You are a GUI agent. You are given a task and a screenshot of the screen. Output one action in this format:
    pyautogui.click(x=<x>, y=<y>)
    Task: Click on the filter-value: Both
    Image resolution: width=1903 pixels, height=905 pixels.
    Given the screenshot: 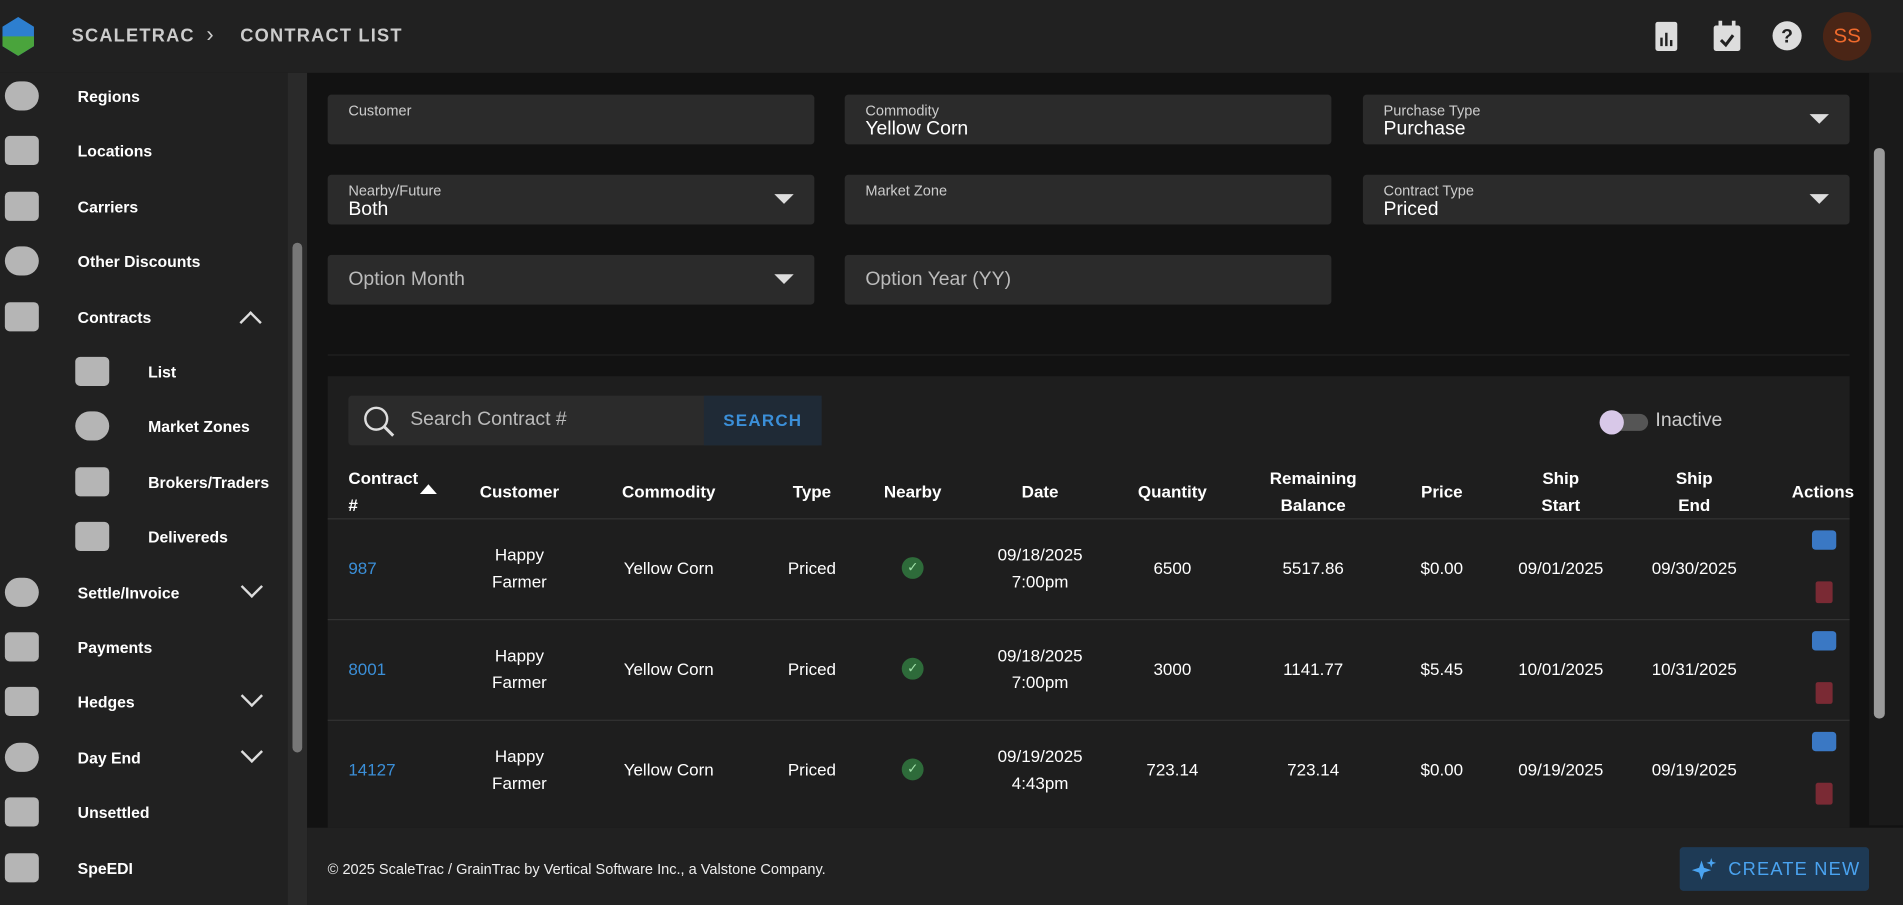 What is the action you would take?
    pyautogui.click(x=368, y=209)
    